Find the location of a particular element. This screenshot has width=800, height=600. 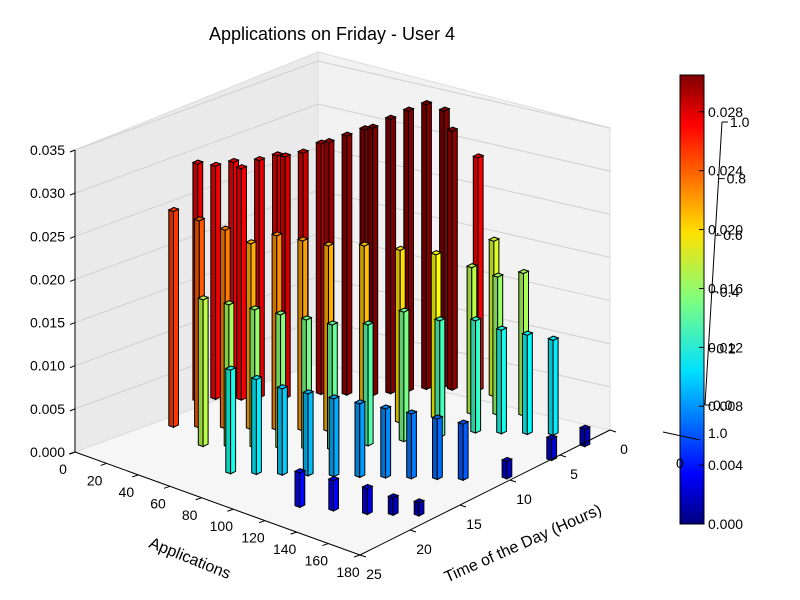

overlay-tick-label: 1.0 is located at coordinates (740, 122).